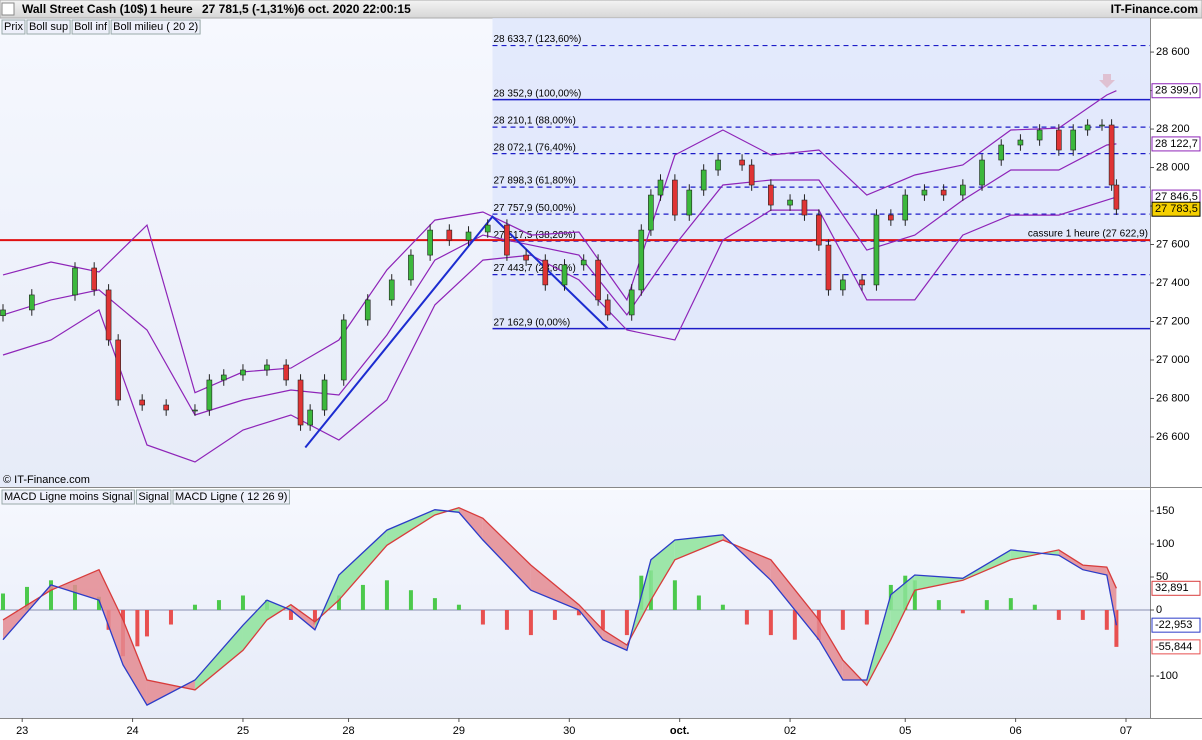 The height and width of the screenshot is (740, 1202). Describe the element at coordinates (535, 208) in the screenshot. I see `fib-label: 27 757,9 (50,00%)` at that location.